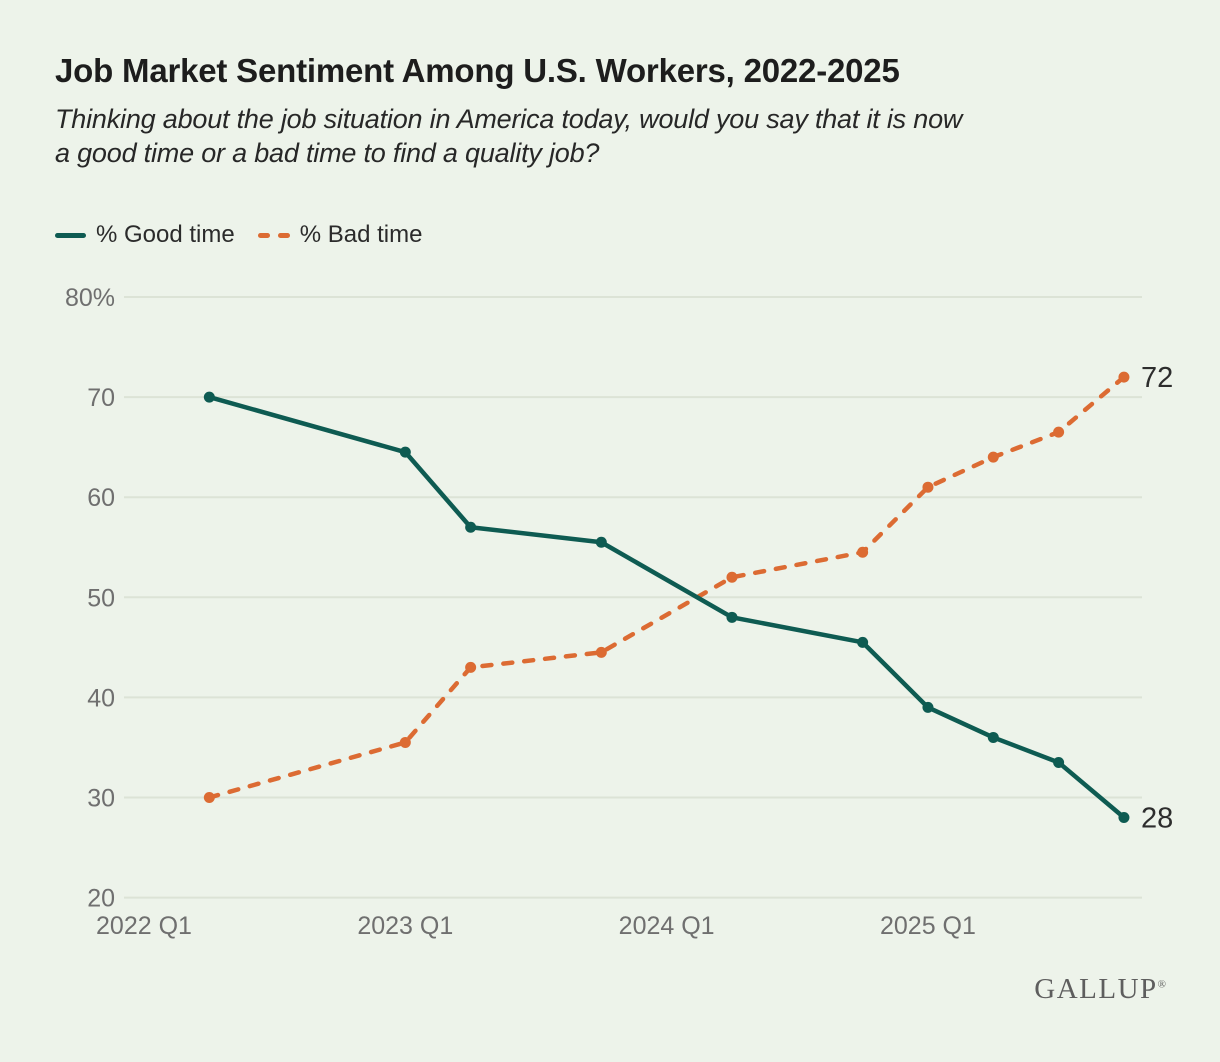 This screenshot has height=1062, width=1220. What do you see at coordinates (238, 235) in the screenshot?
I see `legend: % Good time % Bad time` at bounding box center [238, 235].